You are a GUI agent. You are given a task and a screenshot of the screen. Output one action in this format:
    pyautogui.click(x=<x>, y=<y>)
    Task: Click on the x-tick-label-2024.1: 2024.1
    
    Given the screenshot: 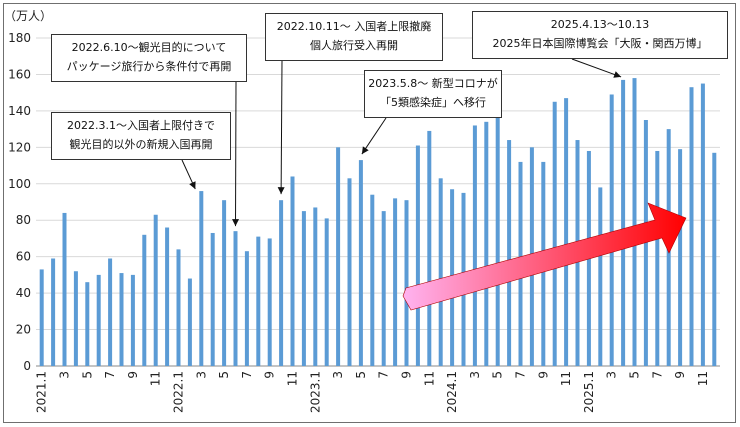 What is the action you would take?
    pyautogui.click(x=452, y=392)
    